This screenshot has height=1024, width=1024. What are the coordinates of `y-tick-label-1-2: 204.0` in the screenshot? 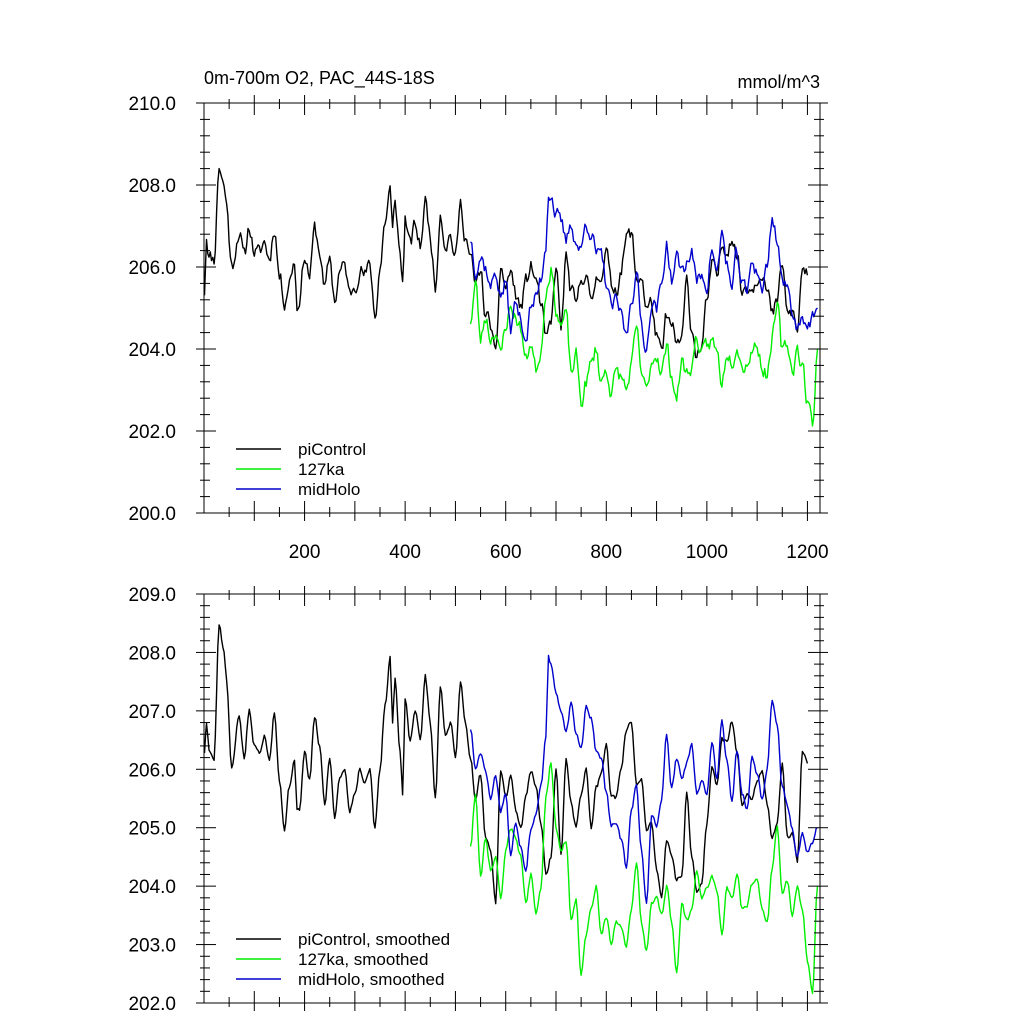 It's located at (152, 887).